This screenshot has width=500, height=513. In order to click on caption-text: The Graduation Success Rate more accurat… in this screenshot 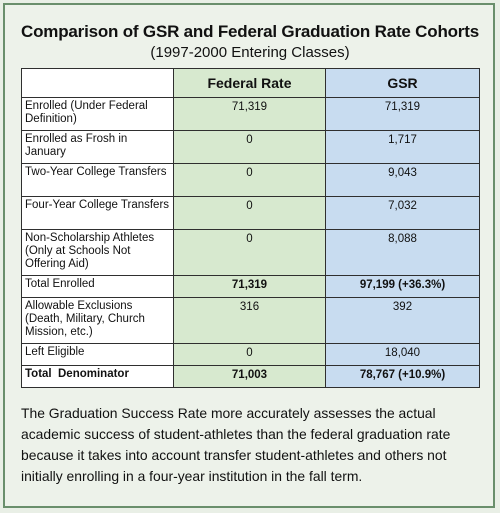, I will do `click(236, 444)`.